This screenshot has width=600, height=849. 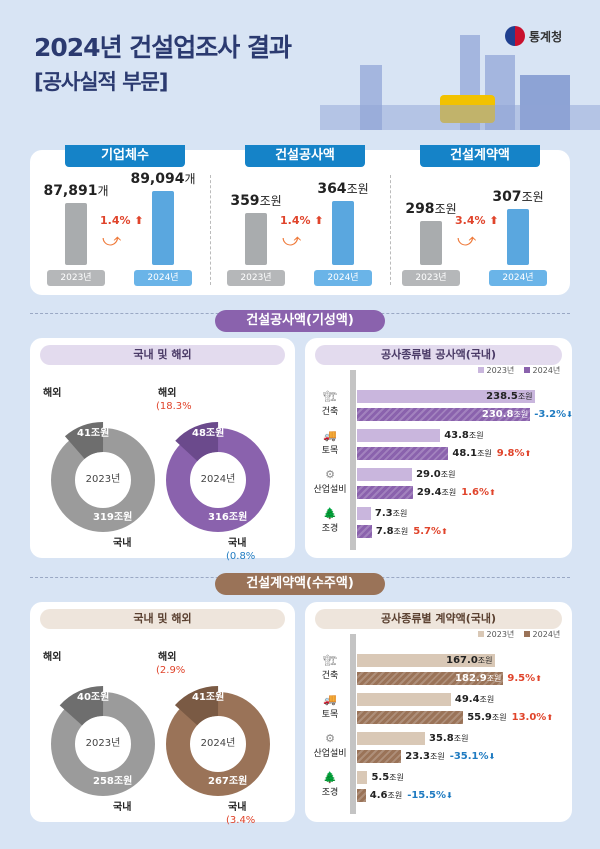 What do you see at coordinates (518, 197) in the screenshot?
I see `value-v2024: 307조원` at bounding box center [518, 197].